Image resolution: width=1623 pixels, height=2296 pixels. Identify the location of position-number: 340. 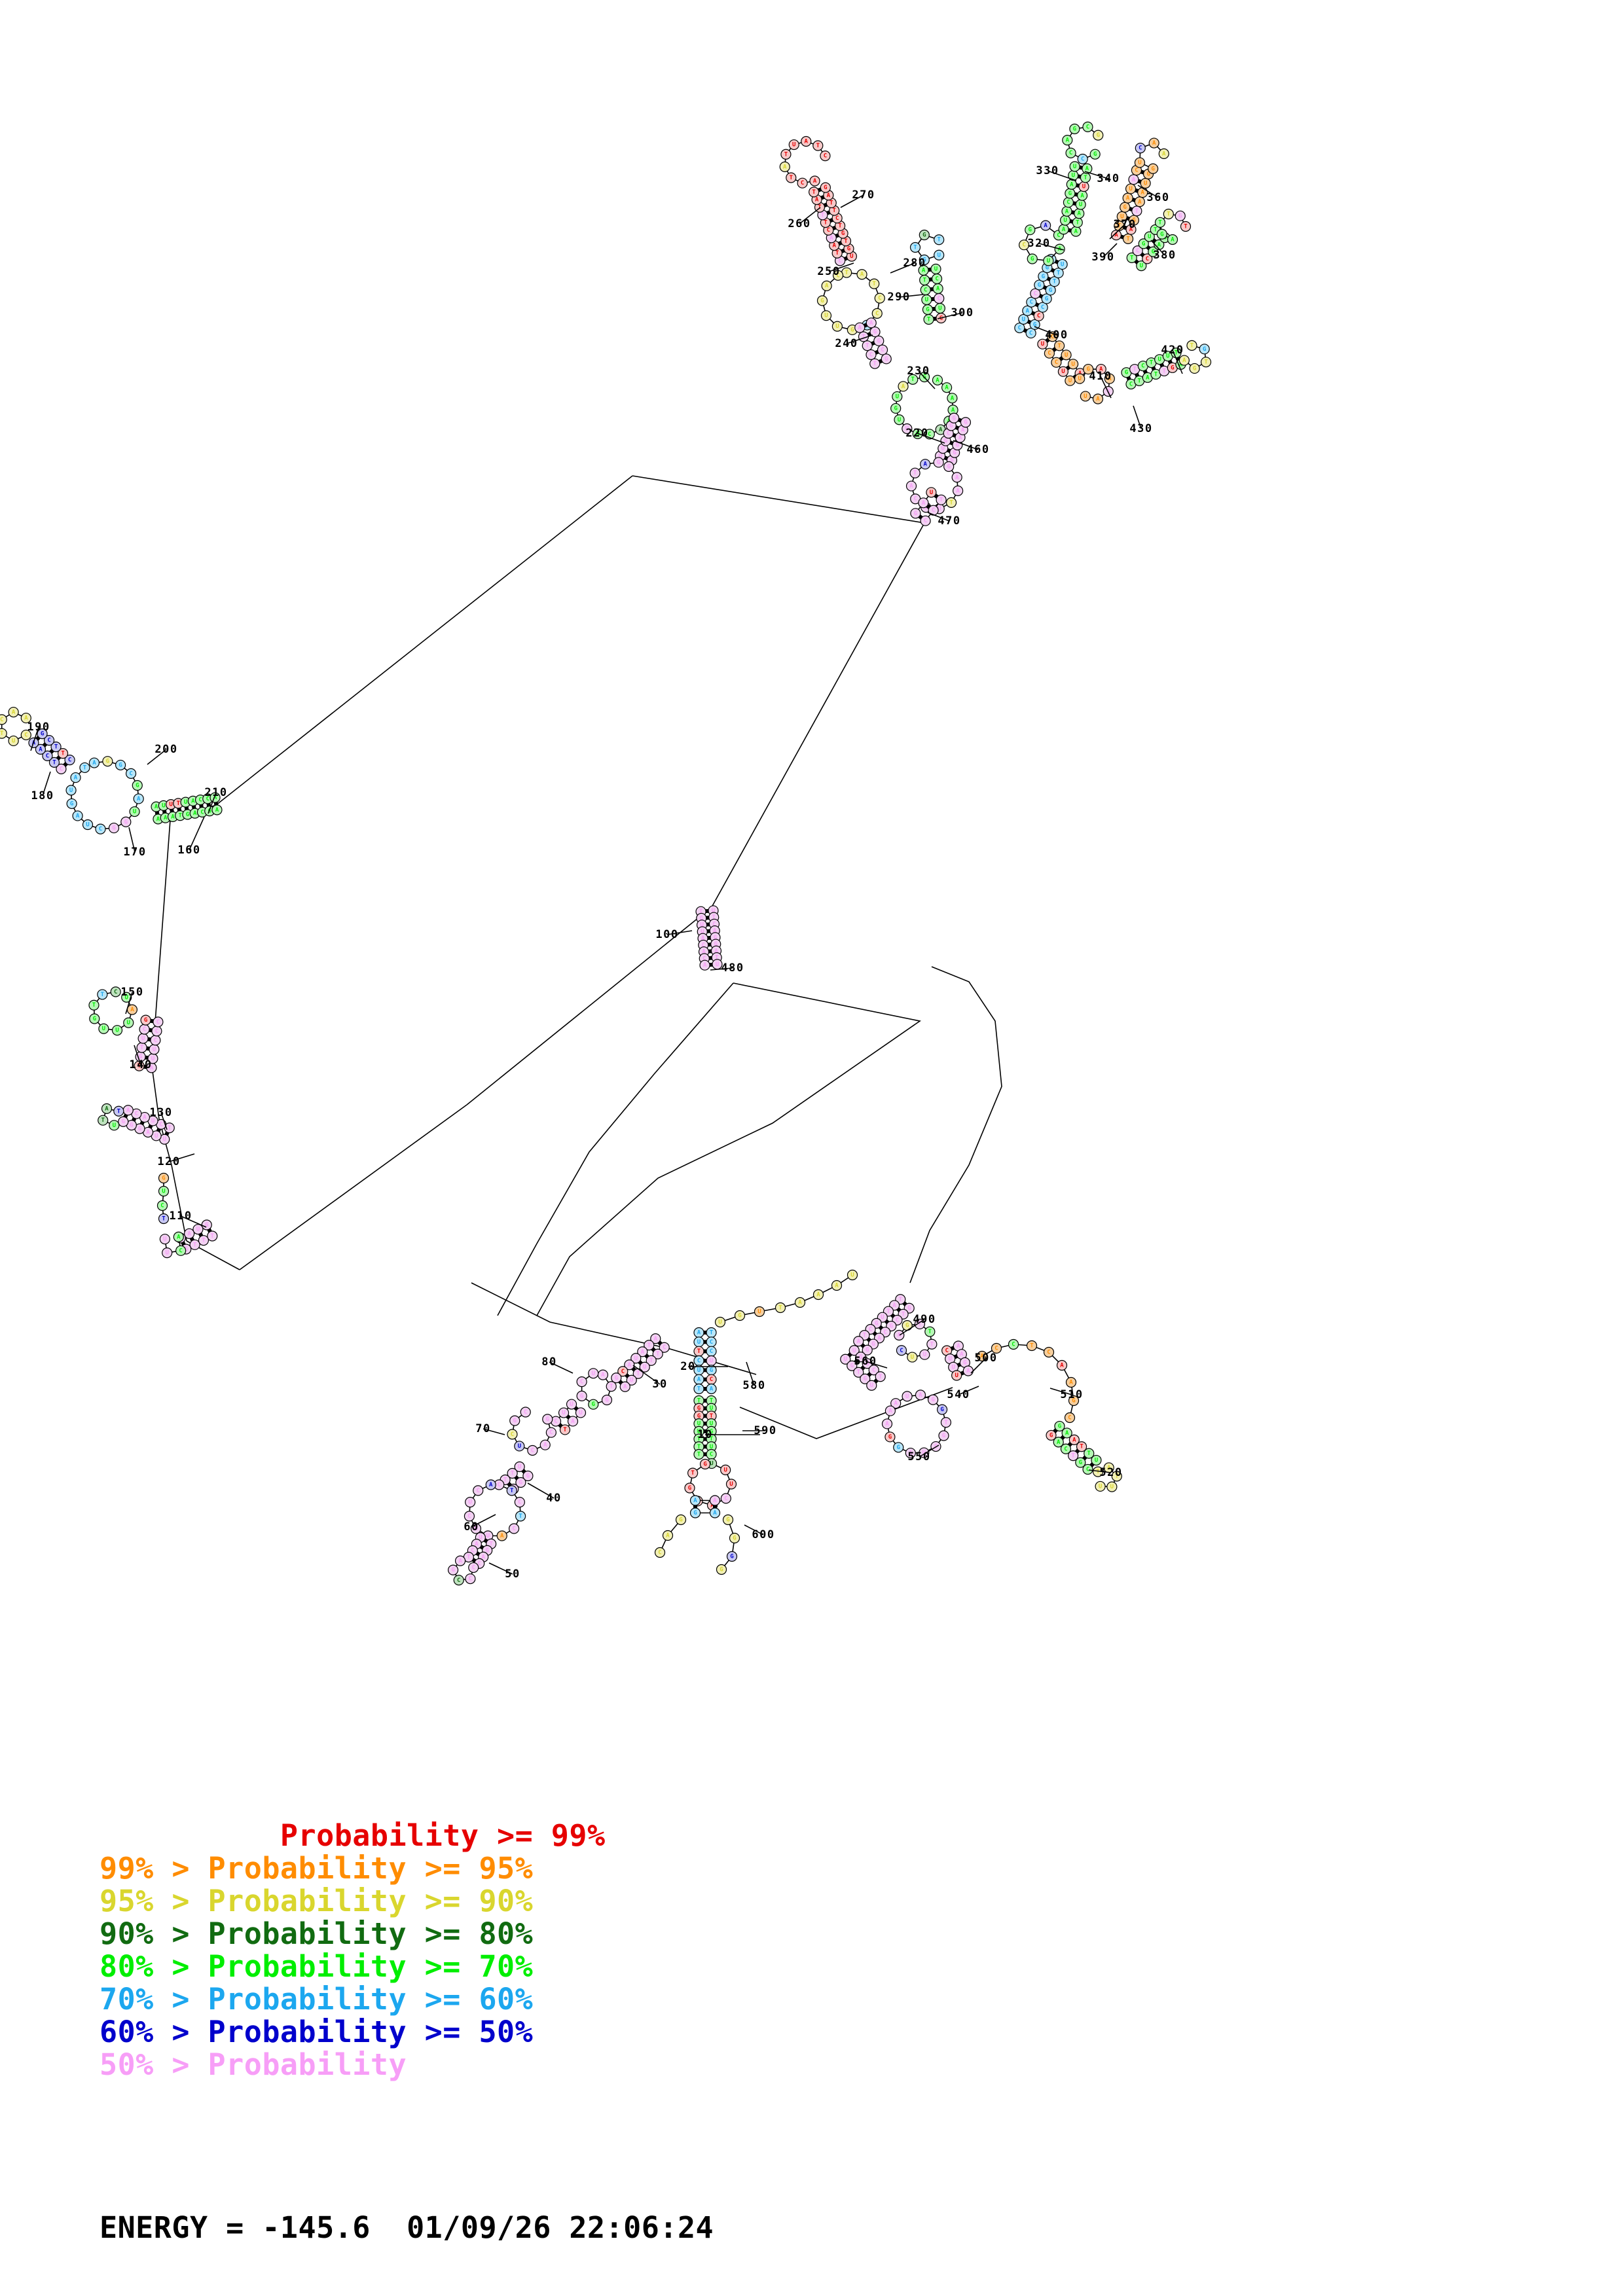
(1108, 179).